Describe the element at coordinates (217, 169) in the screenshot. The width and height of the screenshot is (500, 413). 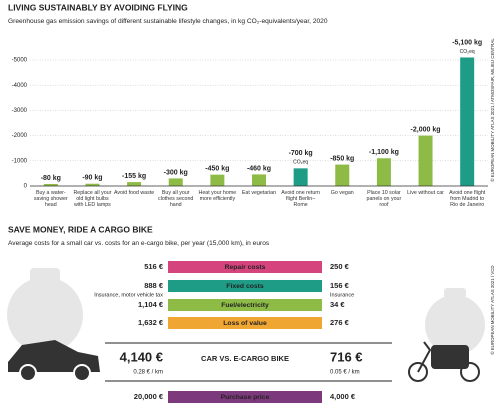
I see `value-label: -450 kg` at that location.